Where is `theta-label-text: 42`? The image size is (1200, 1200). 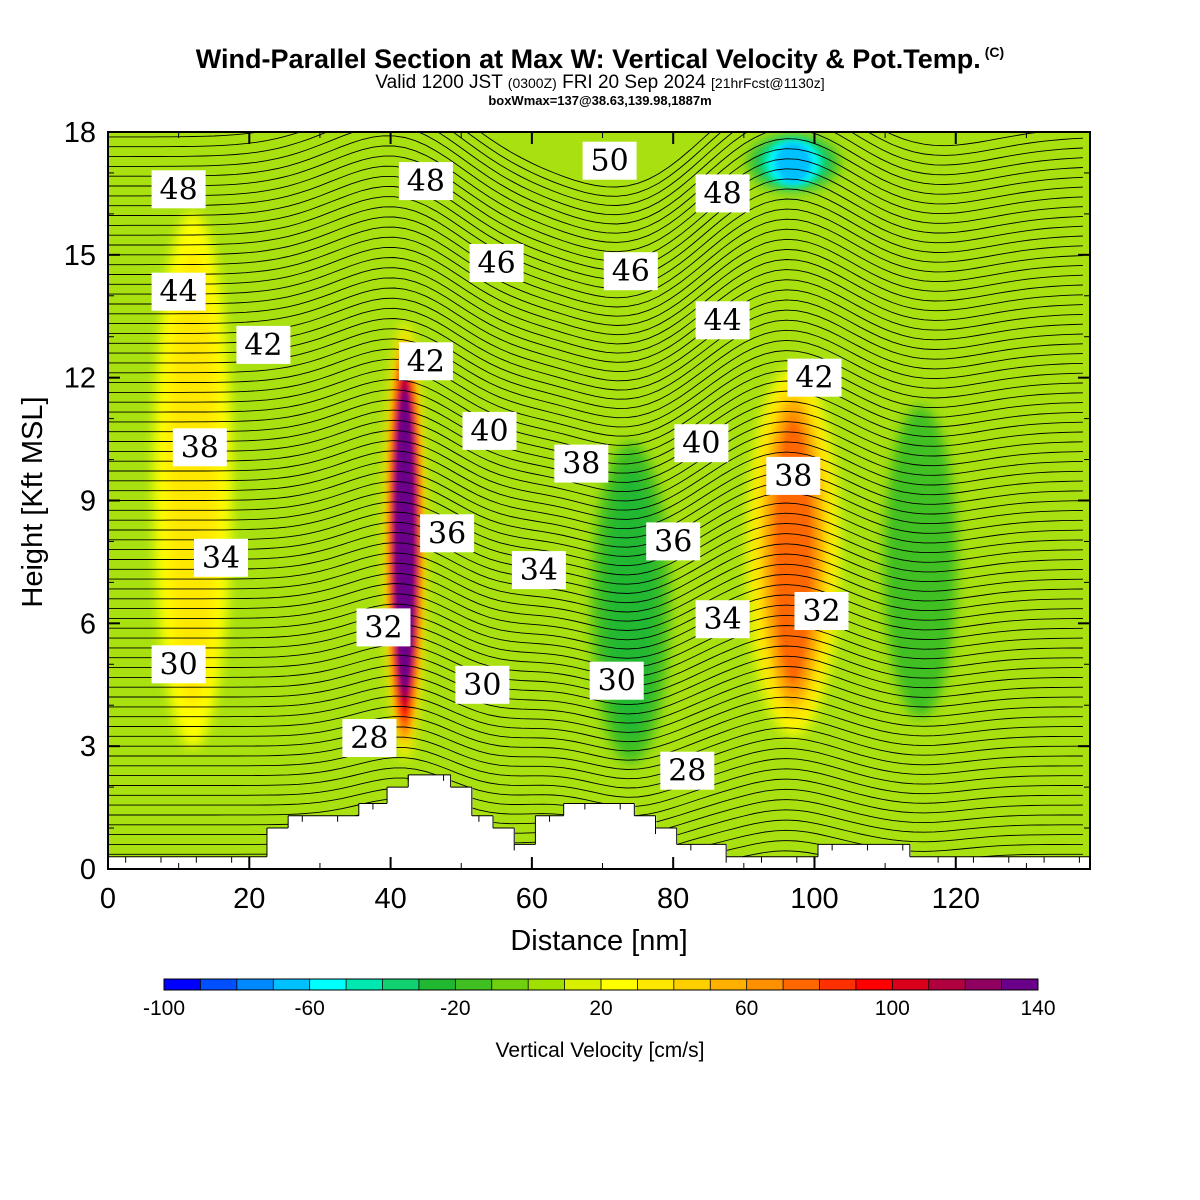 theta-label-text: 42 is located at coordinates (426, 361).